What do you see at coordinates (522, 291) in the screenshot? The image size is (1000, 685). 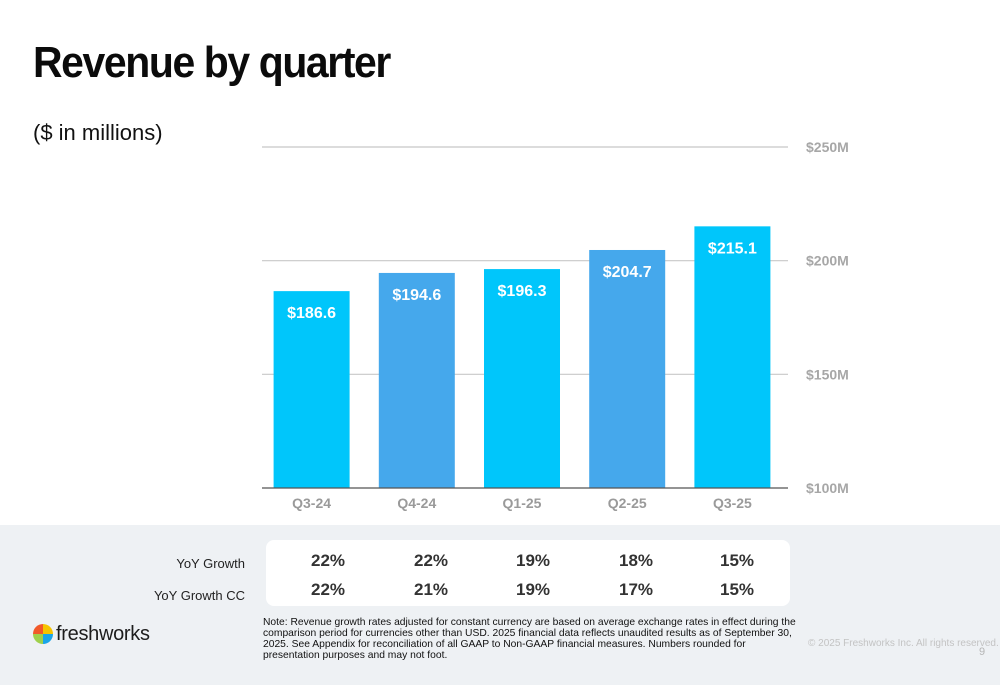 I see `bar-data-label: $196.3` at bounding box center [522, 291].